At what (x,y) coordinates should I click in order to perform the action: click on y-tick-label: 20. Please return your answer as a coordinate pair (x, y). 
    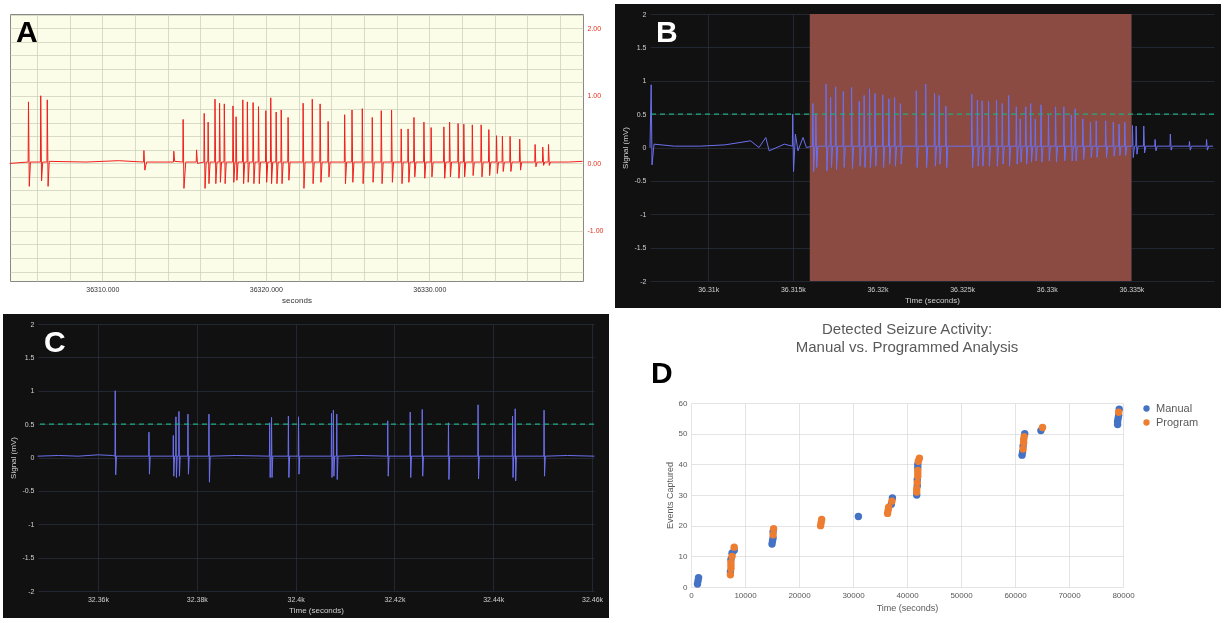
    Looking at the image, I should click on (683, 526).